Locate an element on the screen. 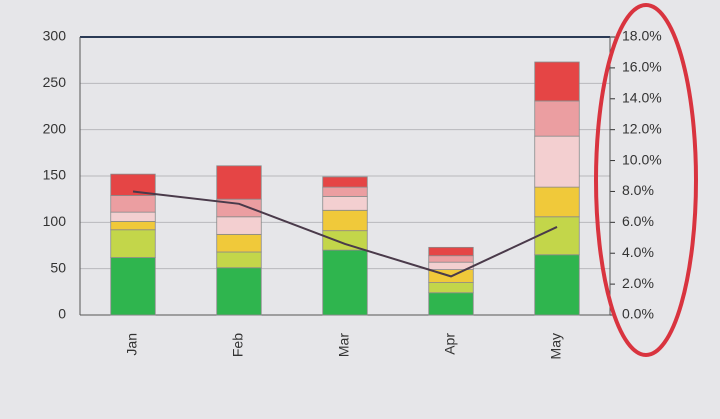 Image resolution: width=720 pixels, height=419 pixels. y-tick-label: 100 is located at coordinates (55, 221).